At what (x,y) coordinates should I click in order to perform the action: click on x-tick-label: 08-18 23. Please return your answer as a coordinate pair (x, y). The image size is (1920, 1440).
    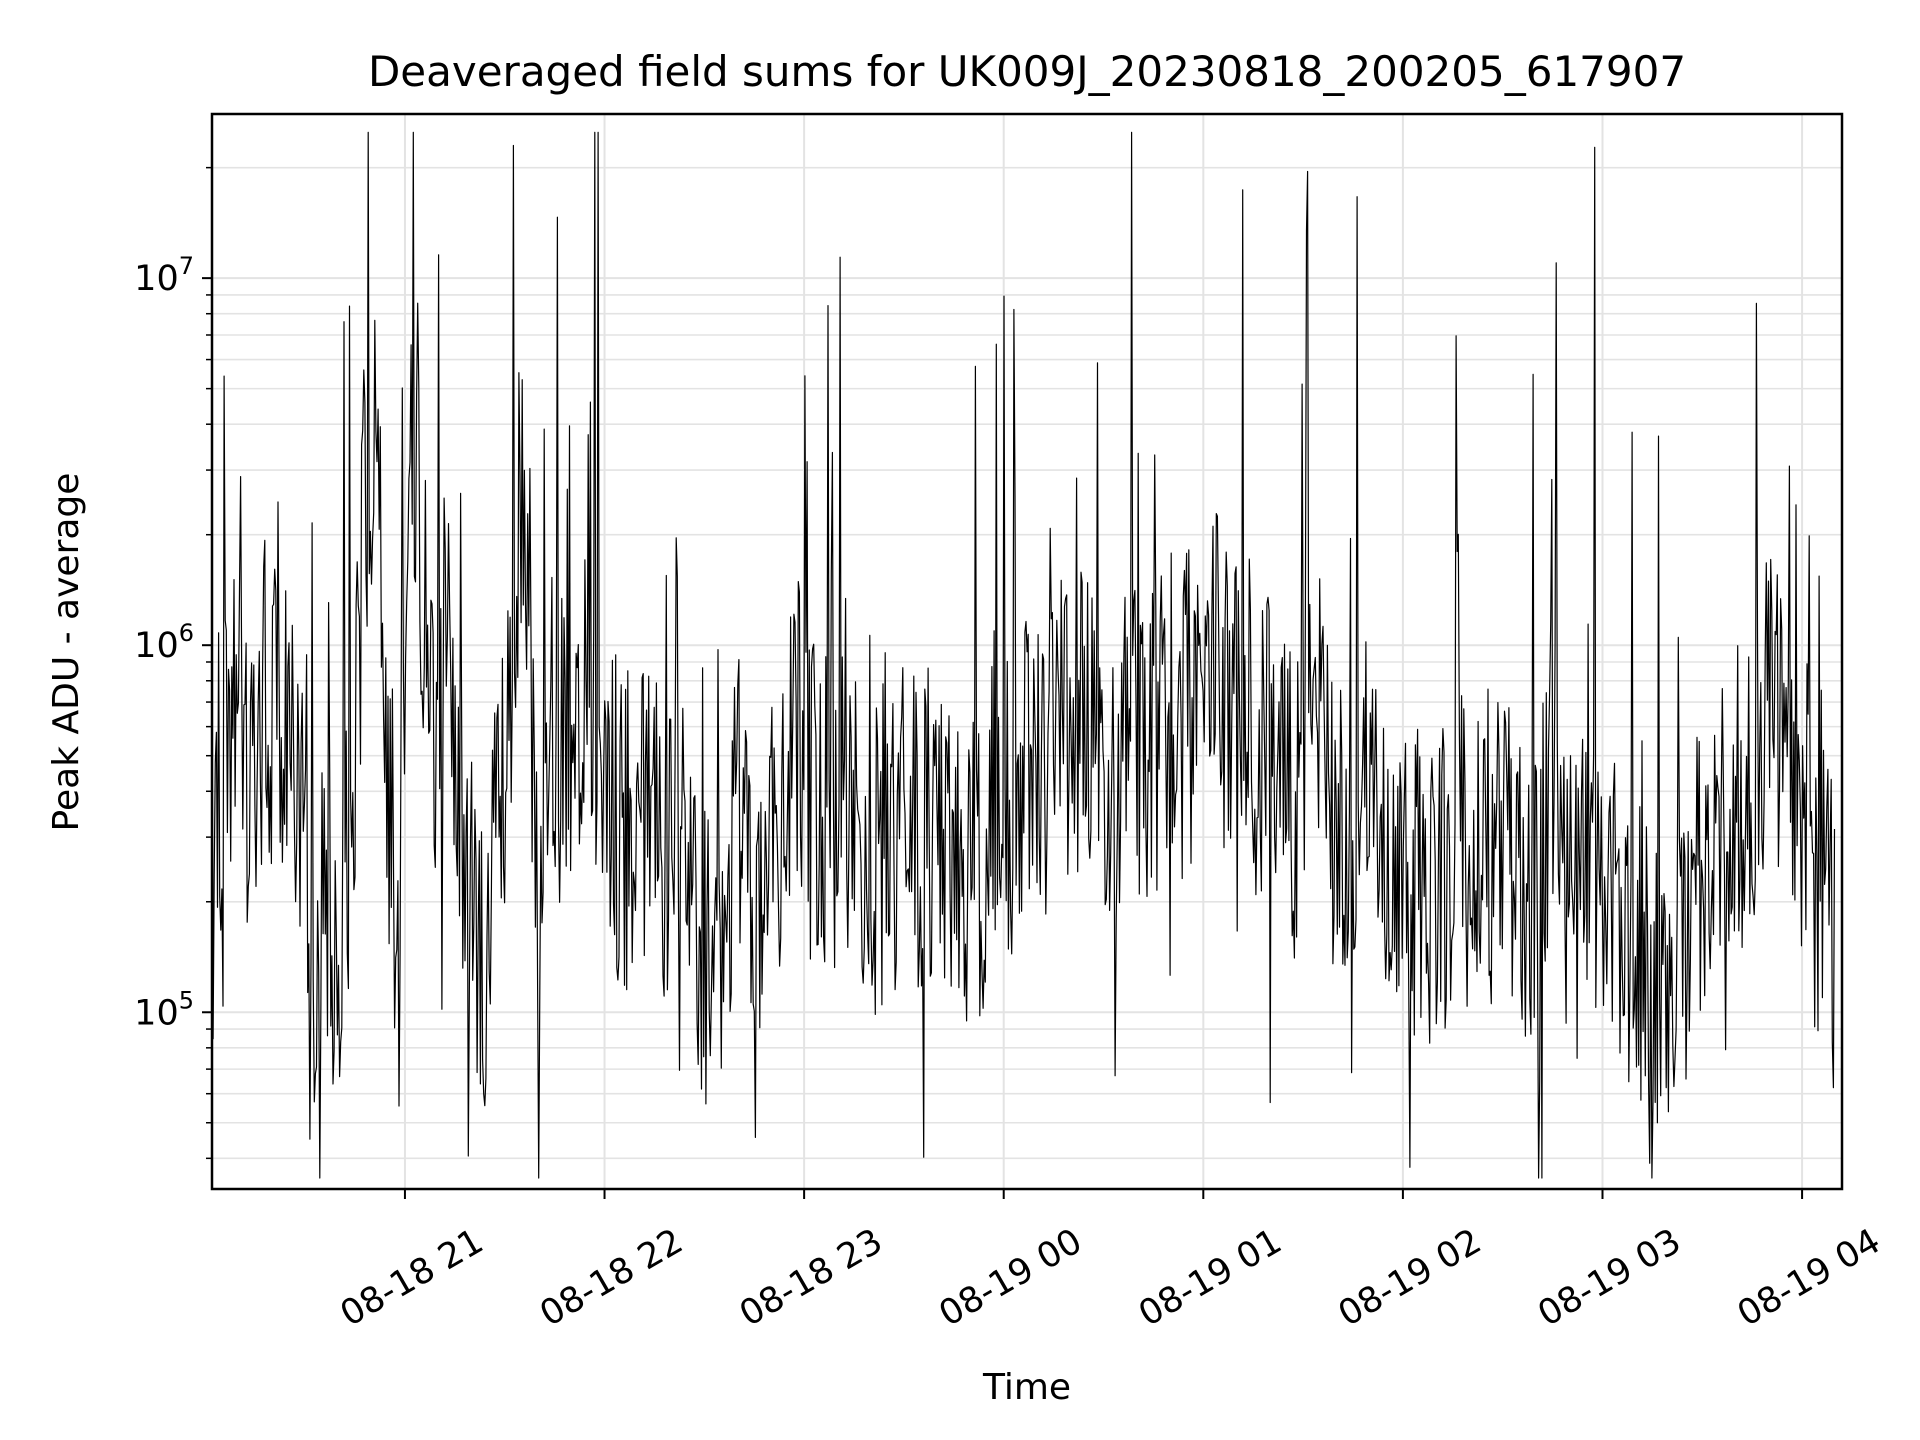
    Looking at the image, I should click on (811, 1277).